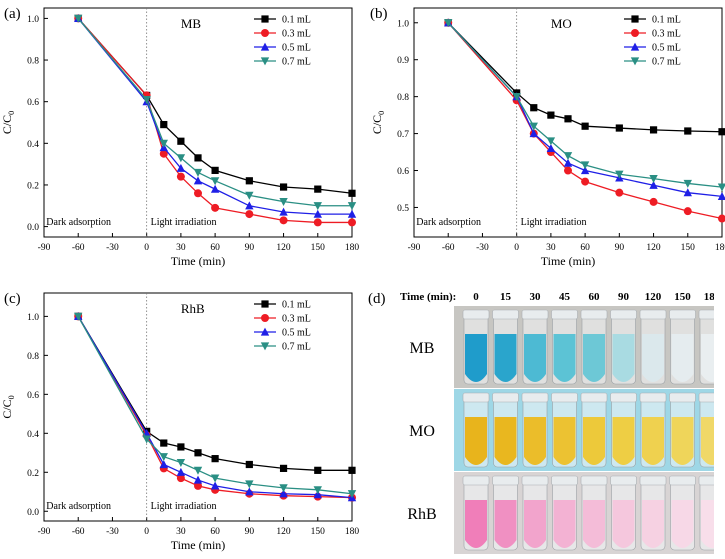 Image resolution: width=725 pixels, height=559 pixels. I want to click on x-tick-label: -60, so click(78, 248).